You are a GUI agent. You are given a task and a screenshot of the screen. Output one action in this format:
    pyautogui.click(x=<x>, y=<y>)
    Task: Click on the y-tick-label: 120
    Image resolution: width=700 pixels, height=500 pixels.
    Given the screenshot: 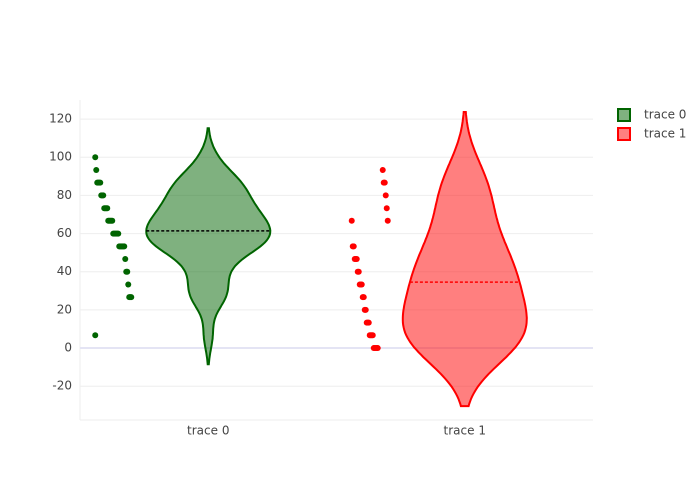 What is the action you would take?
    pyautogui.click(x=60, y=119)
    